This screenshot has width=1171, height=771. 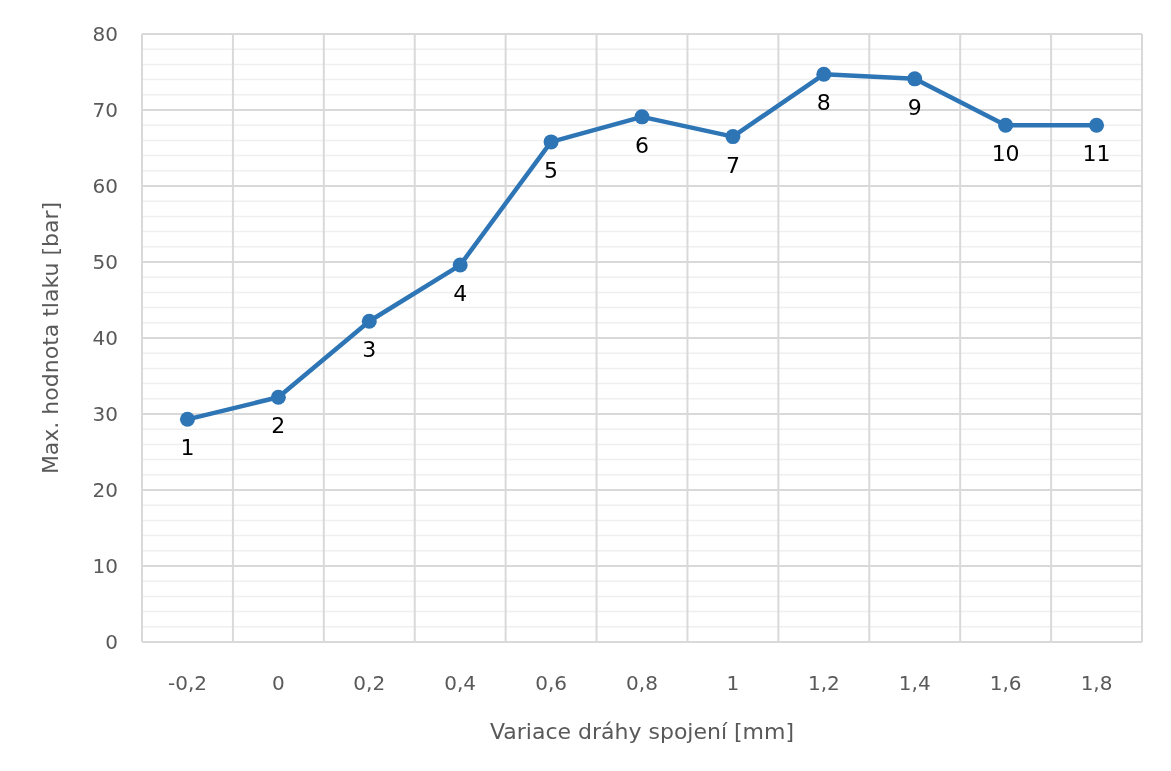 What do you see at coordinates (823, 103) in the screenshot?
I see `annotation: 8` at bounding box center [823, 103].